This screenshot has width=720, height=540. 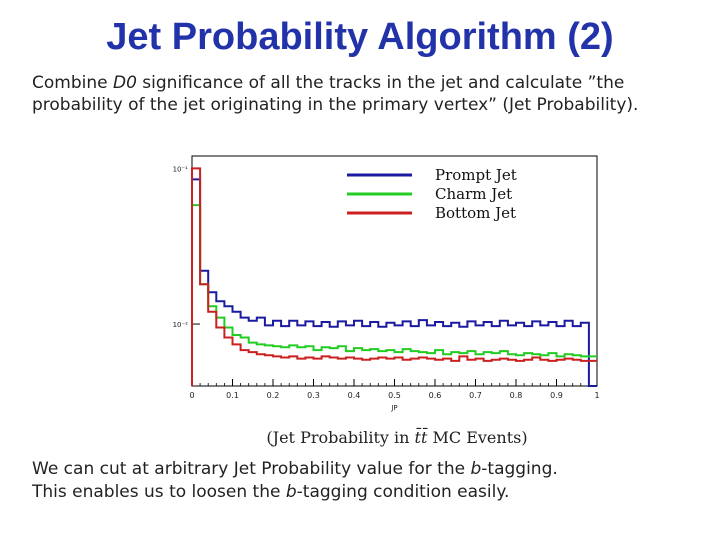 What do you see at coordinates (291, 492) in the screenshot?
I see `conclusion-b-symbol-2: b` at bounding box center [291, 492].